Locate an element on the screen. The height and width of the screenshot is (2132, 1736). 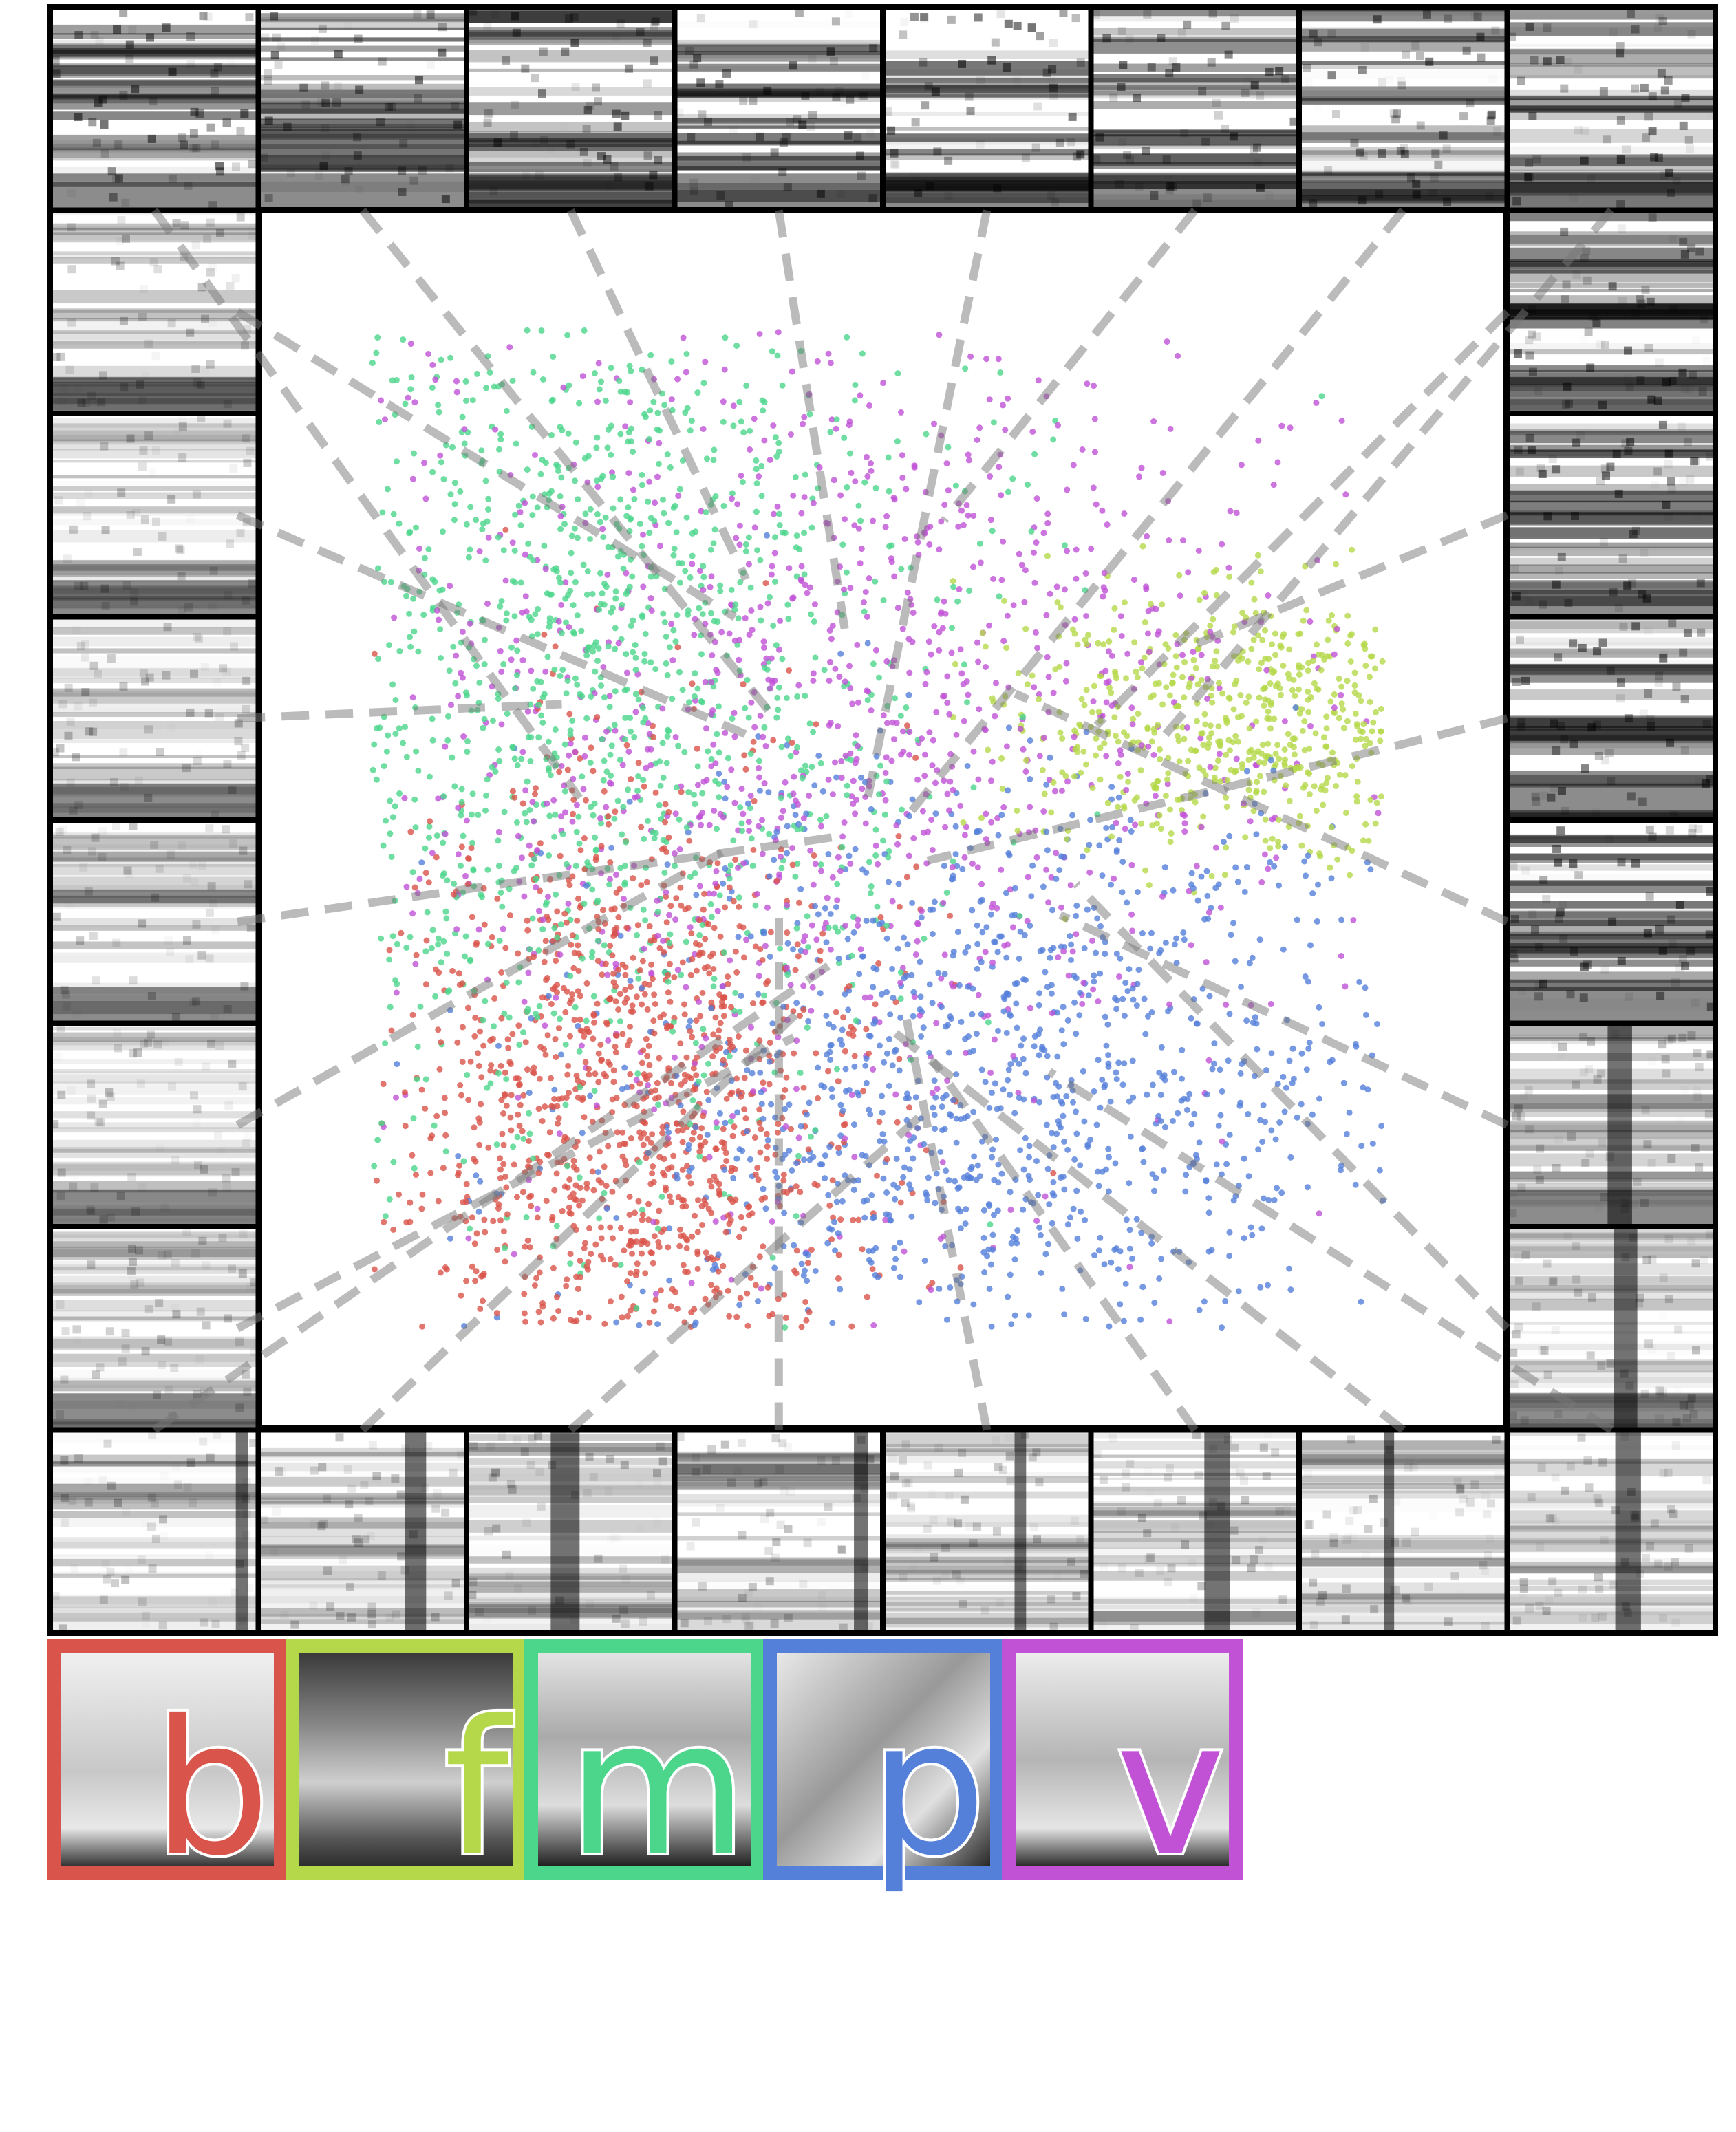
thumb-dark-base is located at coordinates (987, 1614).